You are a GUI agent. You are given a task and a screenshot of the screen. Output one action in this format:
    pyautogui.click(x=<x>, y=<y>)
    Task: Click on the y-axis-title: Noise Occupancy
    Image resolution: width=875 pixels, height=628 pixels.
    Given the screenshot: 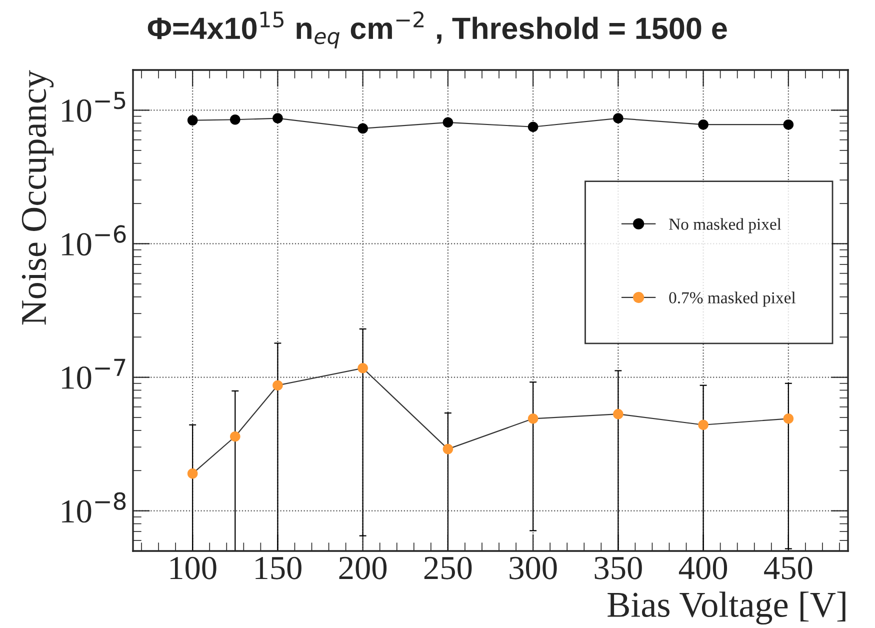 What is the action you would take?
    pyautogui.click(x=38, y=197)
    